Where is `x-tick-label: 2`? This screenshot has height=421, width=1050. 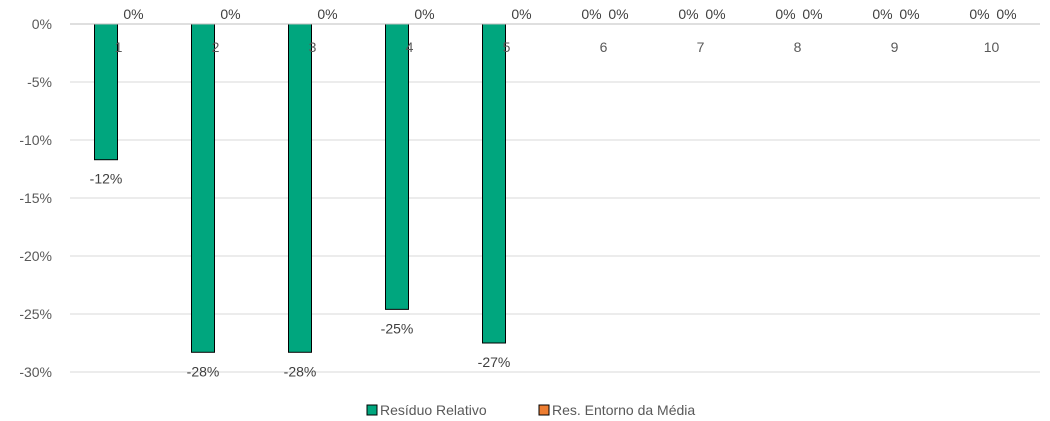
x-tick-label: 2 is located at coordinates (216, 47).